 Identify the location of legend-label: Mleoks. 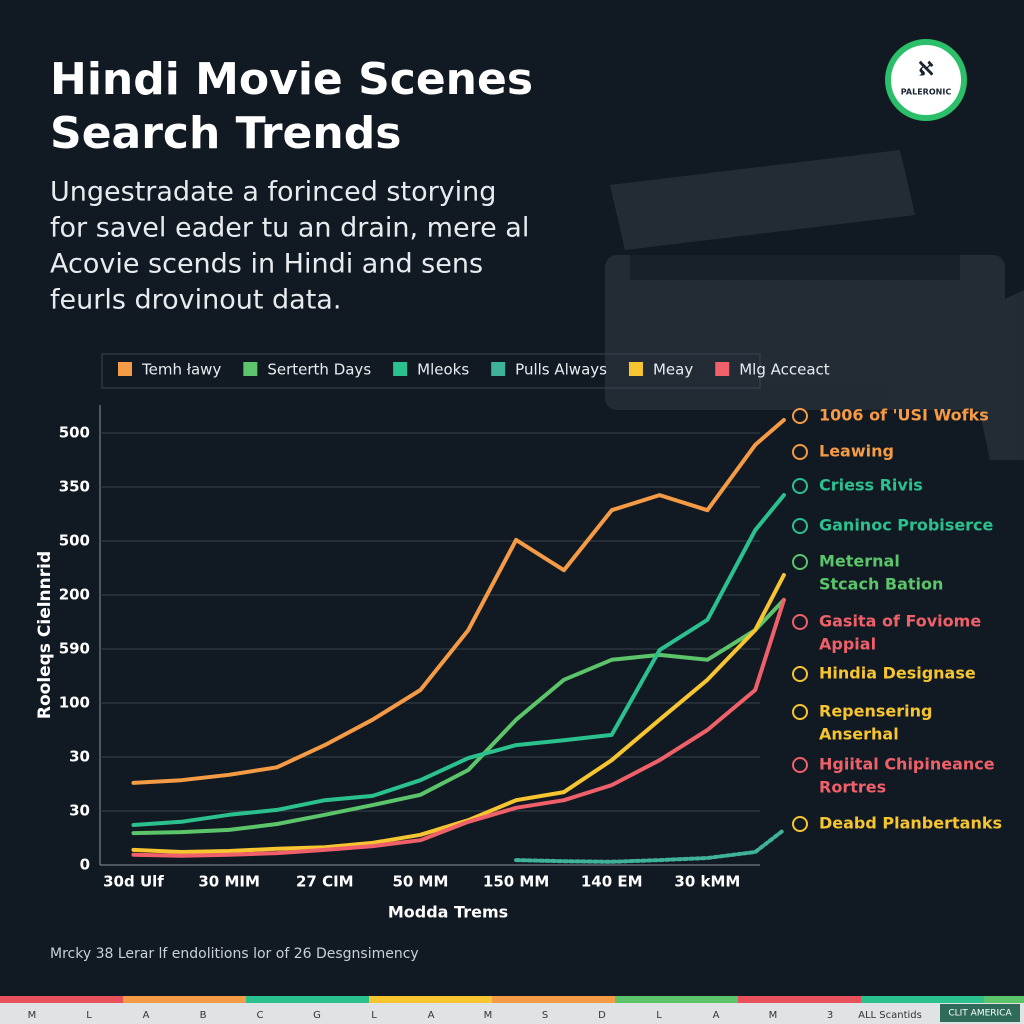
(443, 370).